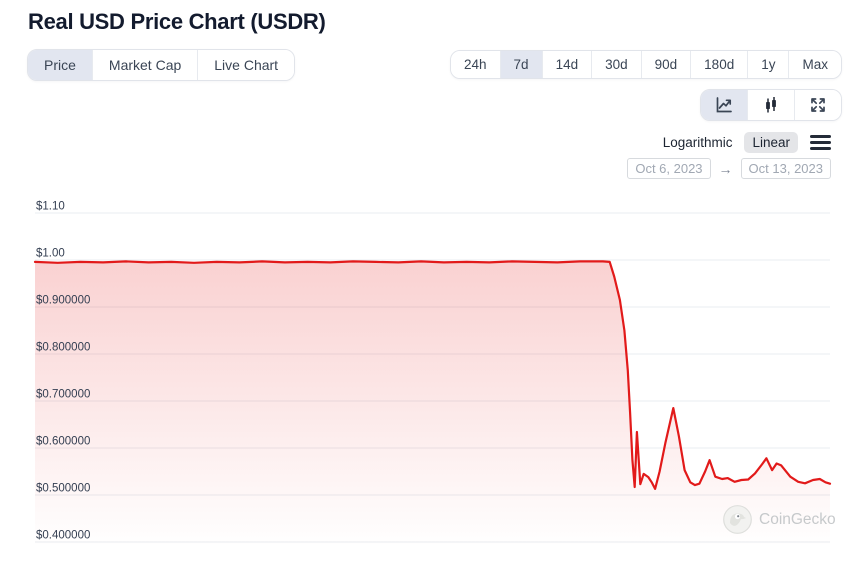  I want to click on date-range-picker: Oct 6, 2023 → Oct 13, 2023, so click(729, 168).